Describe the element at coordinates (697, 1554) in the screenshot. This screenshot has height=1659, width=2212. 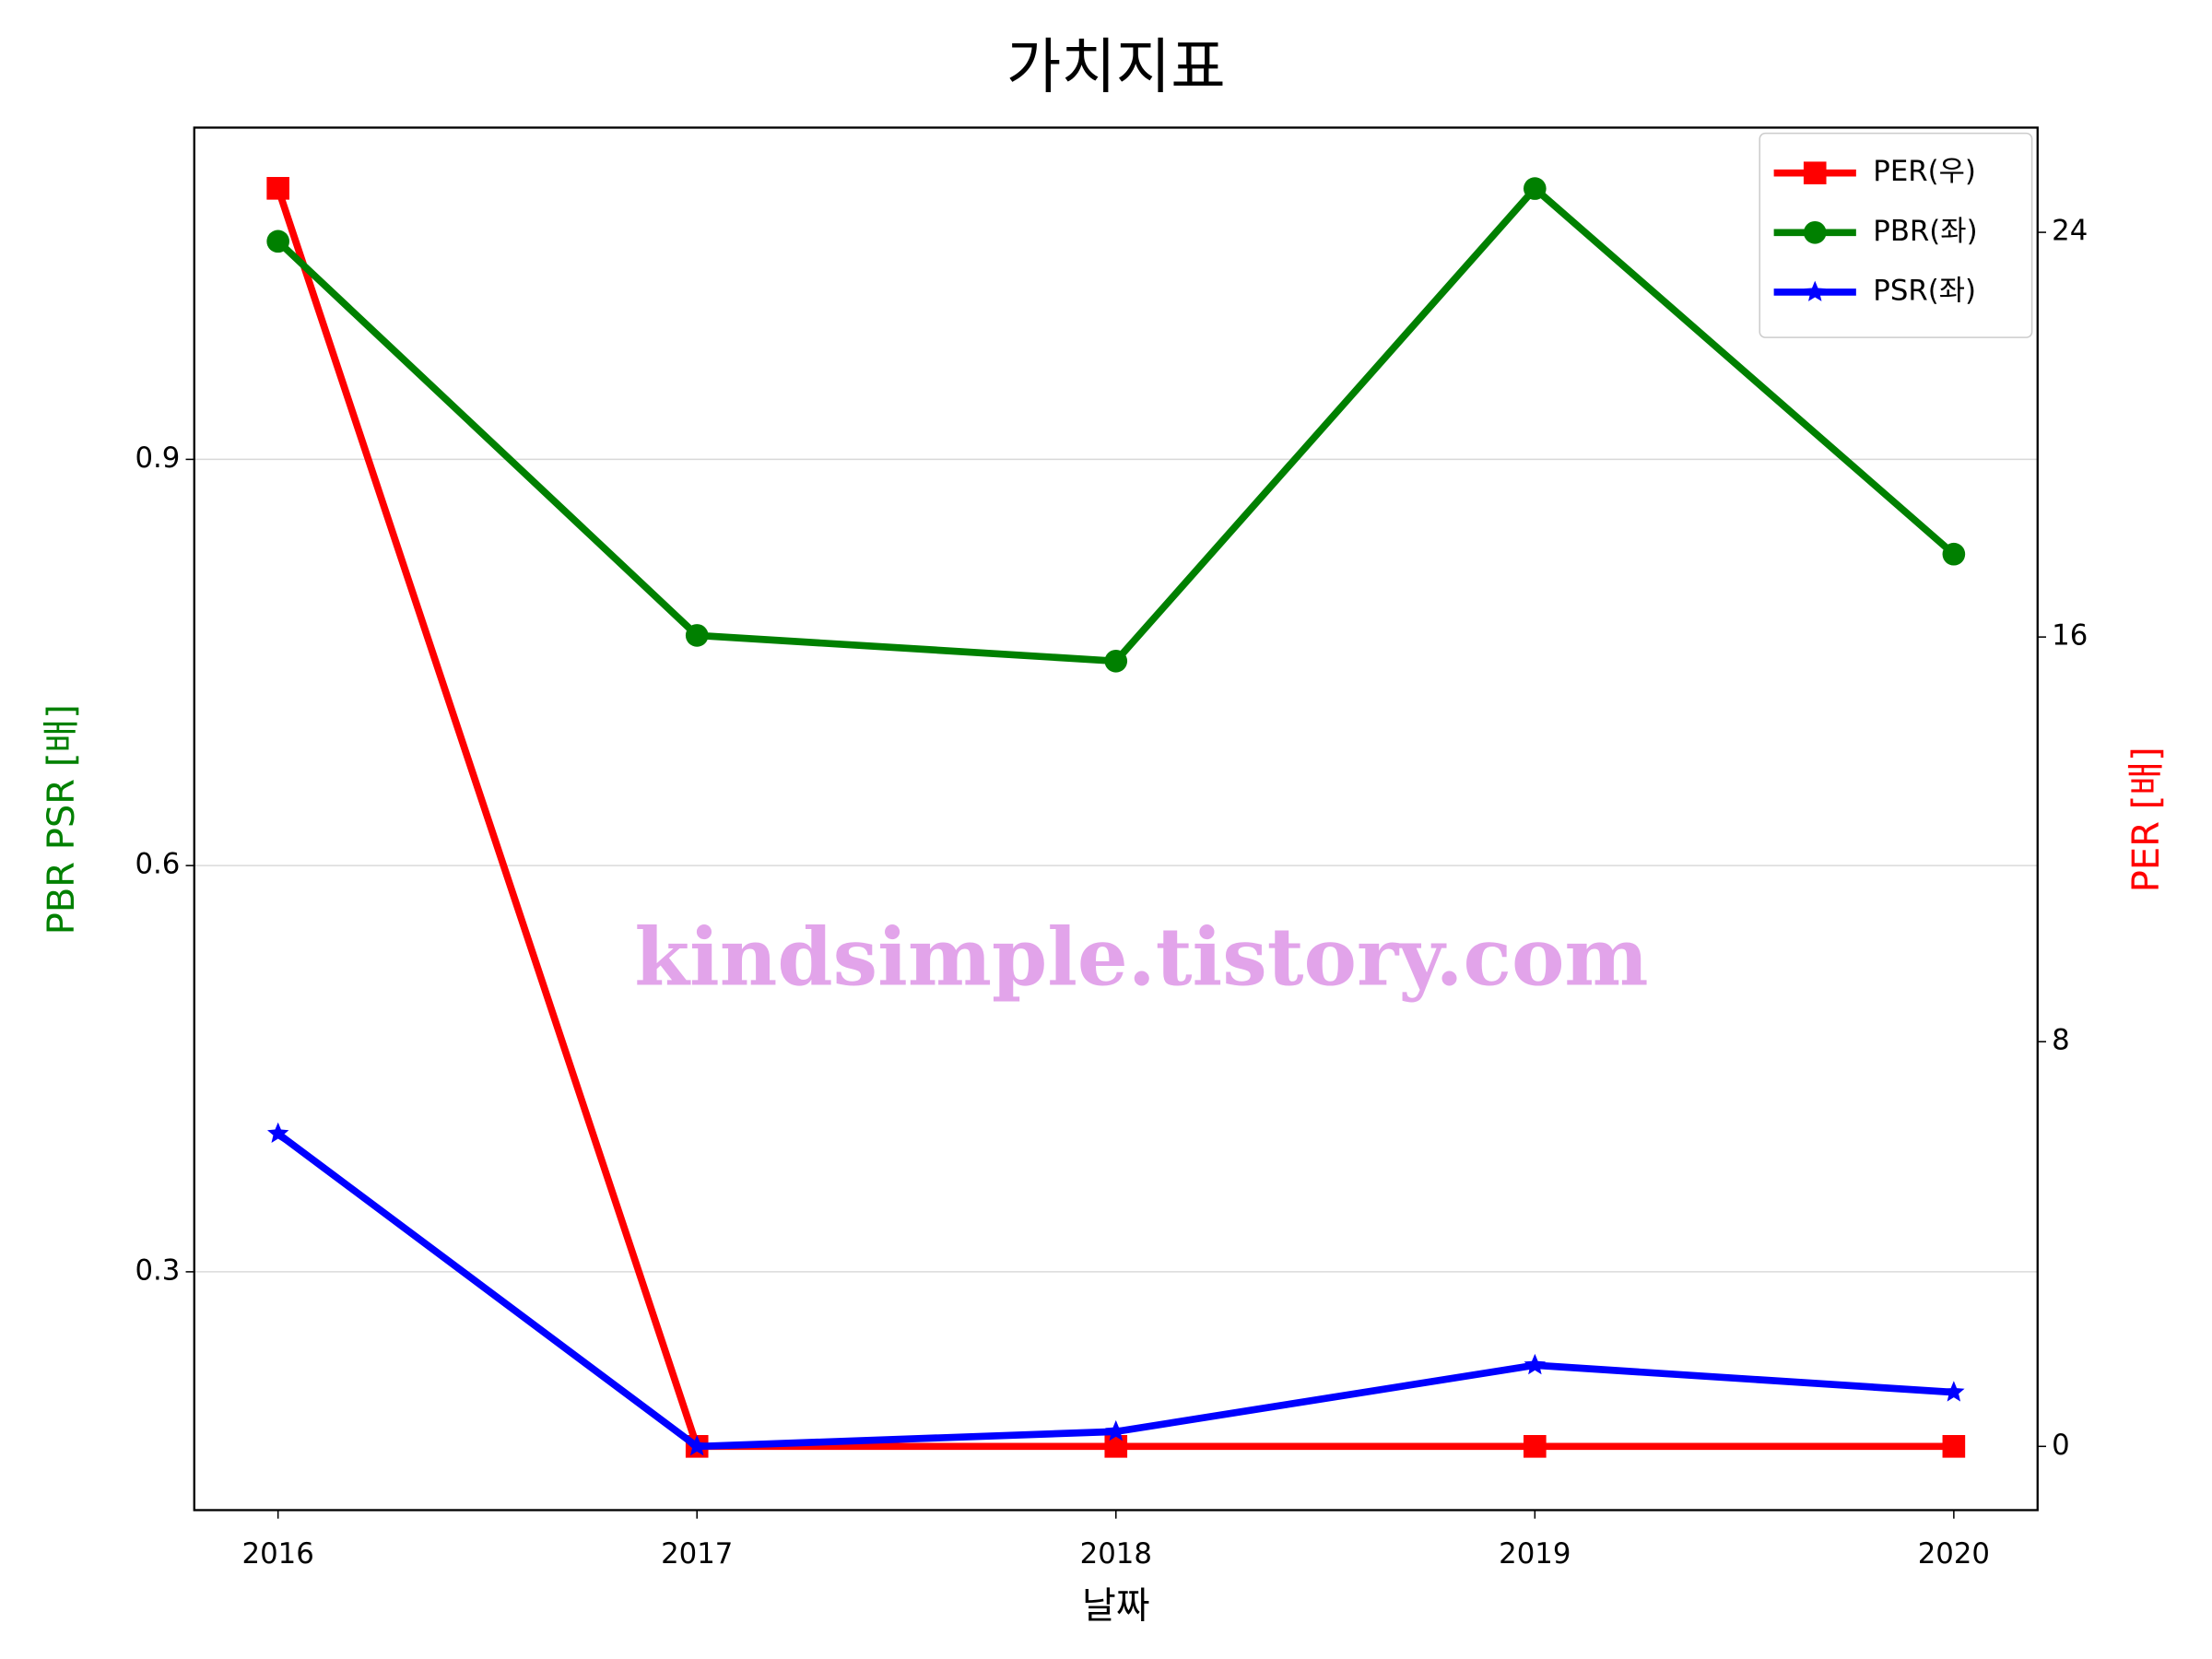
I see `x-tick-label: 2017` at that location.